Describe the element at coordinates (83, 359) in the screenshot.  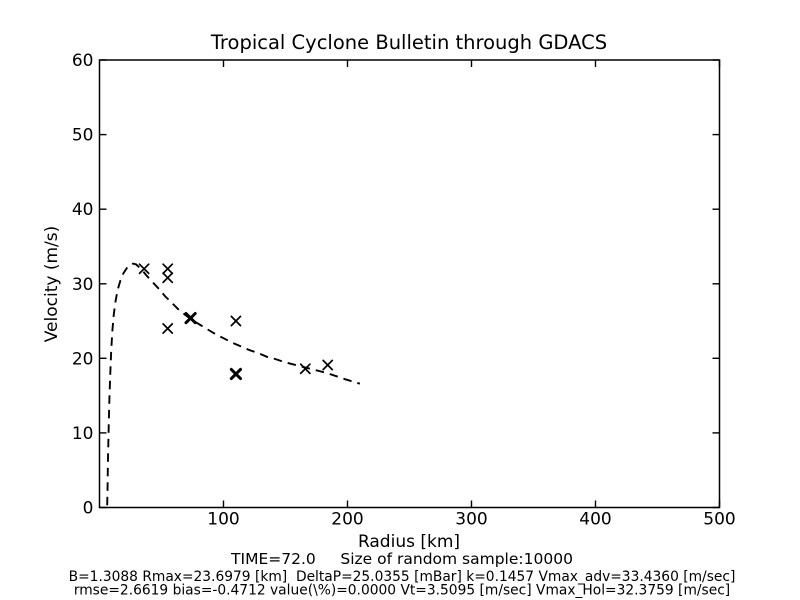
I see `y-tick-label: 20` at that location.